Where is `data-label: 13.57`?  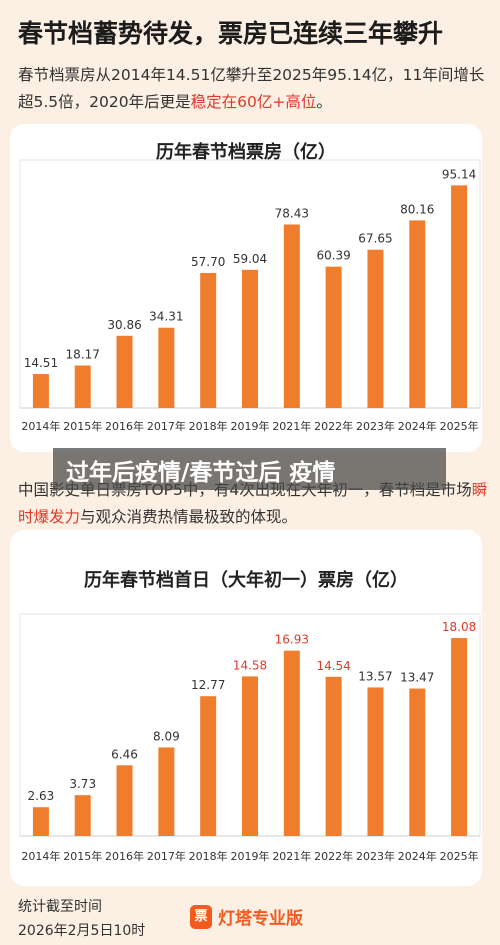 data-label: 13.57 is located at coordinates (375, 676).